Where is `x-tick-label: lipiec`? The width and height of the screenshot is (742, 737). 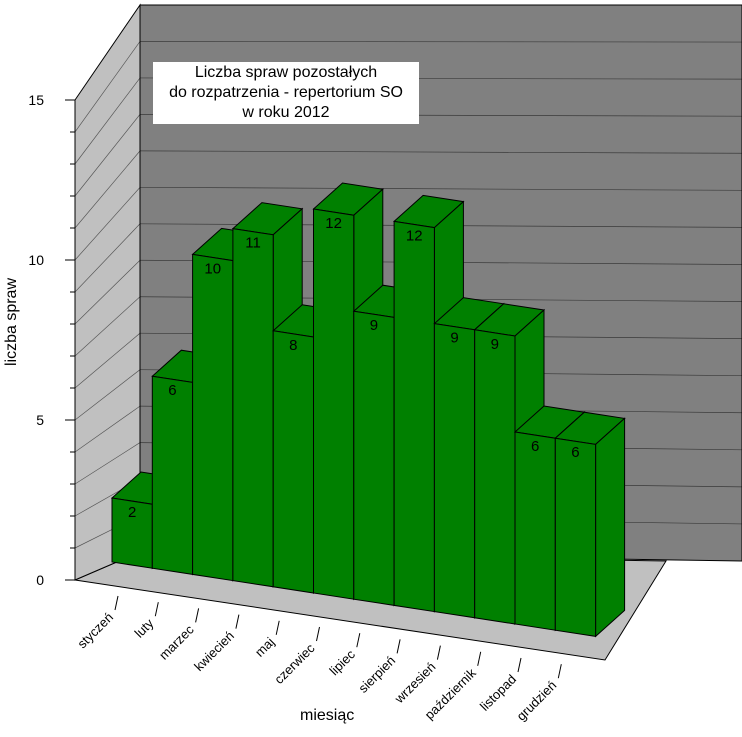 x-tick-label: lipiec is located at coordinates (342, 662).